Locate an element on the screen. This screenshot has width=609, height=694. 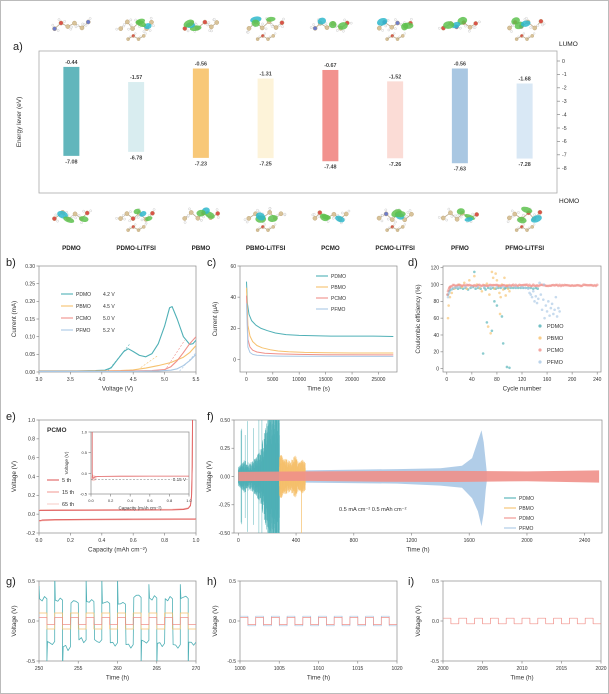
svg-text: -7.48 is located at coordinates (330, 168).